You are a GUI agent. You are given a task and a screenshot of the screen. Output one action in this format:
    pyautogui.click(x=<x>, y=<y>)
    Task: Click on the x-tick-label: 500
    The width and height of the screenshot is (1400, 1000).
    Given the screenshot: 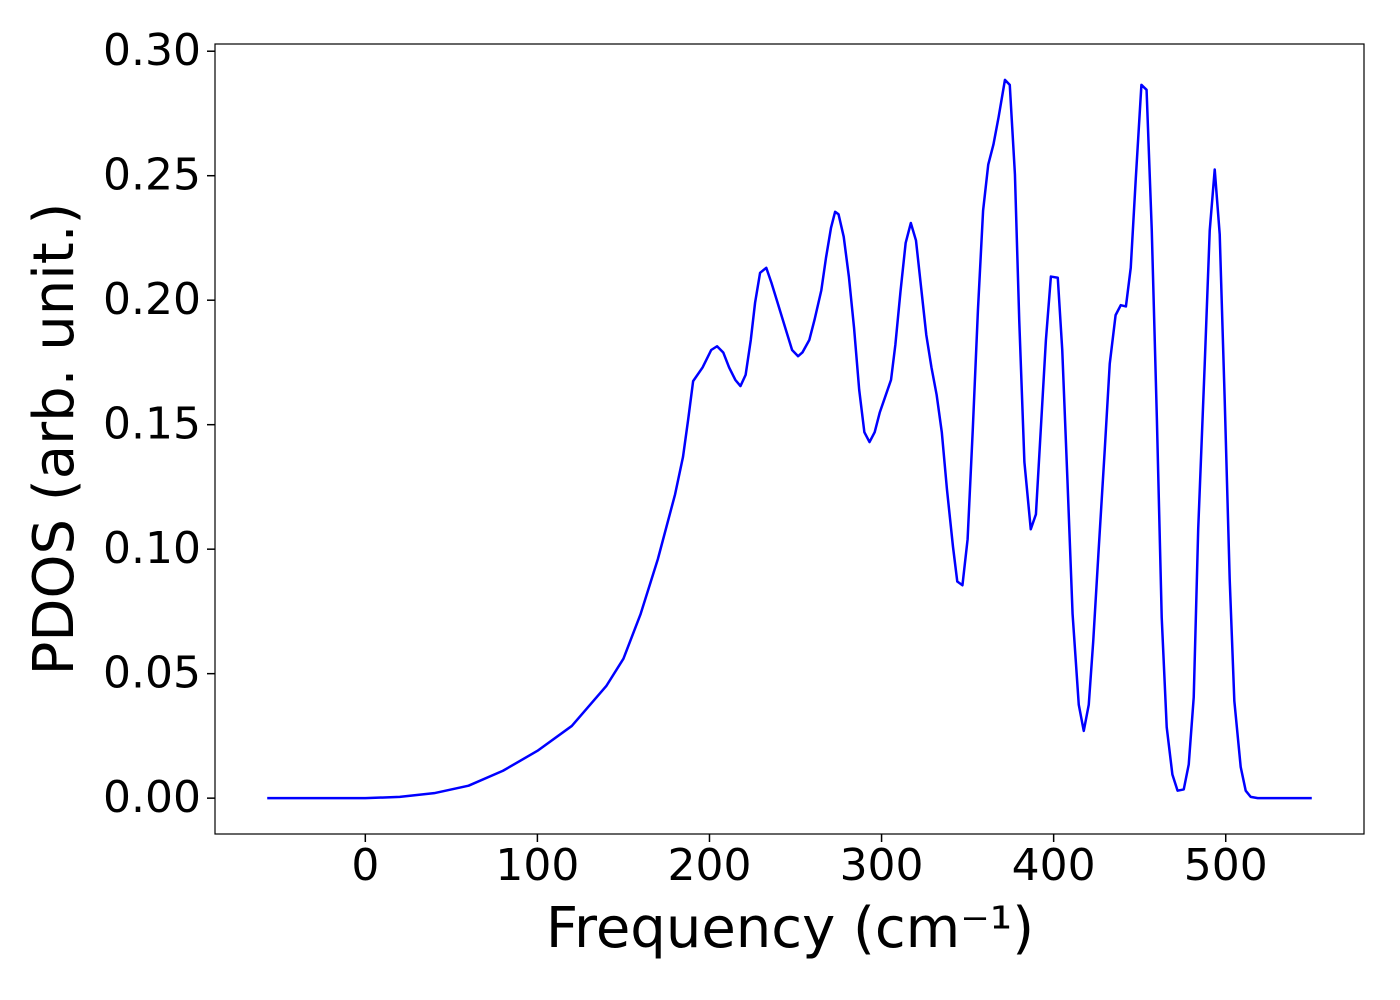 What is the action you would take?
    pyautogui.click(x=1226, y=865)
    